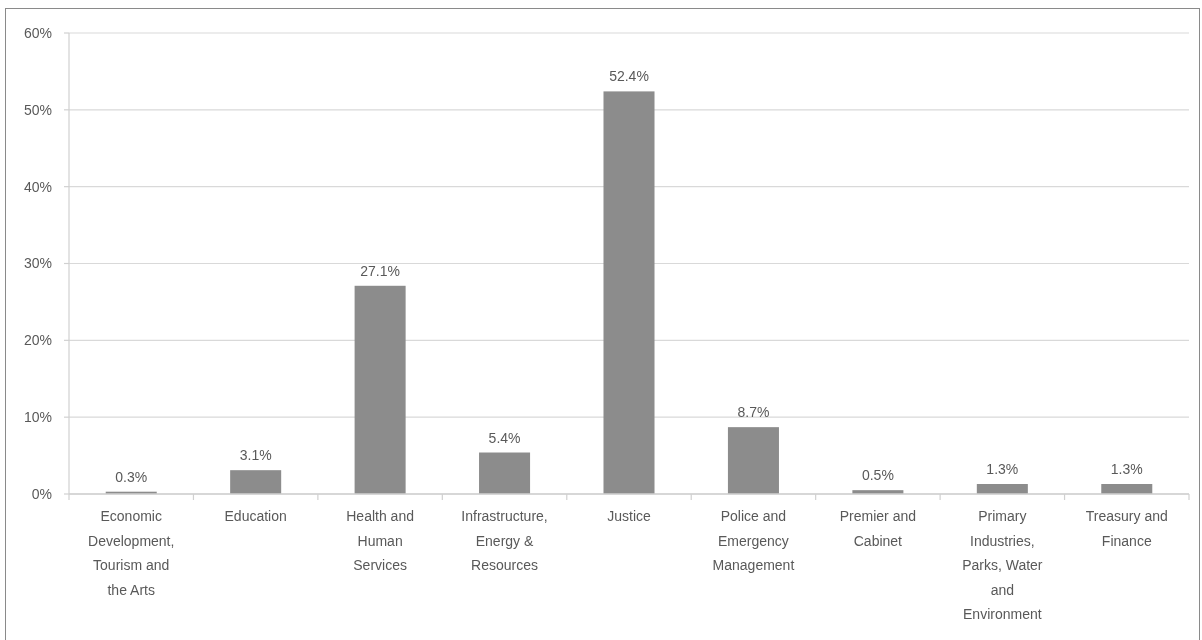 The width and height of the screenshot is (1202, 640). What do you see at coordinates (629, 76) in the screenshot?
I see `data-label: 52.4%` at bounding box center [629, 76].